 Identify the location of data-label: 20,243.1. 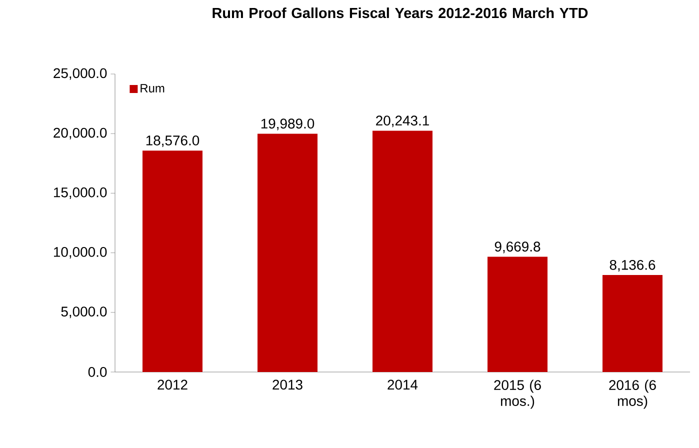
(402, 122).